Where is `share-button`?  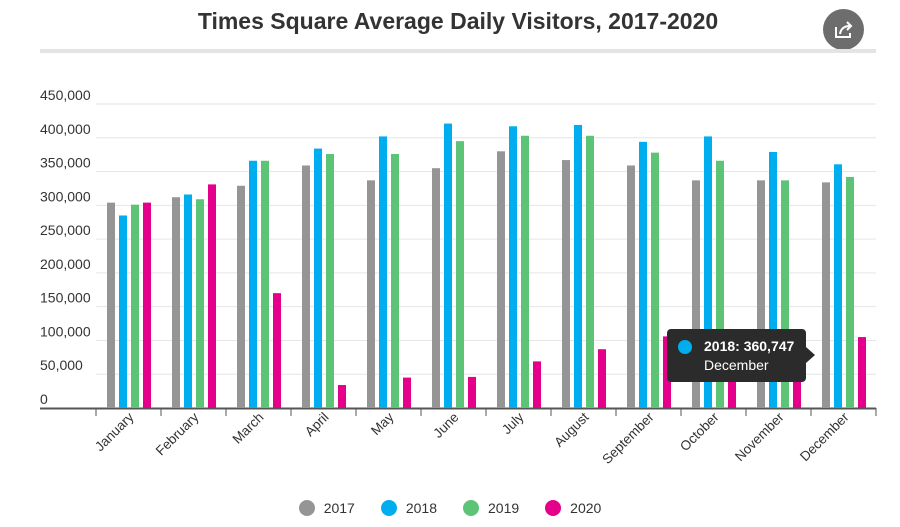 share-button is located at coordinates (843, 29).